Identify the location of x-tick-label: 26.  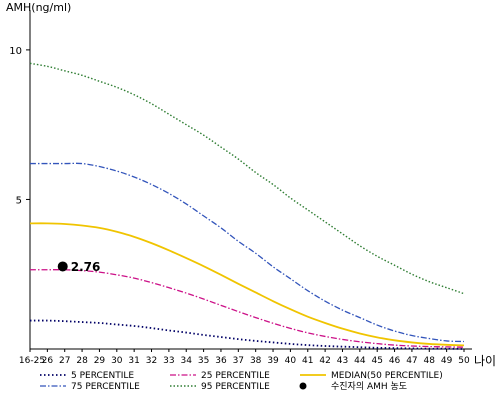
(48, 361).